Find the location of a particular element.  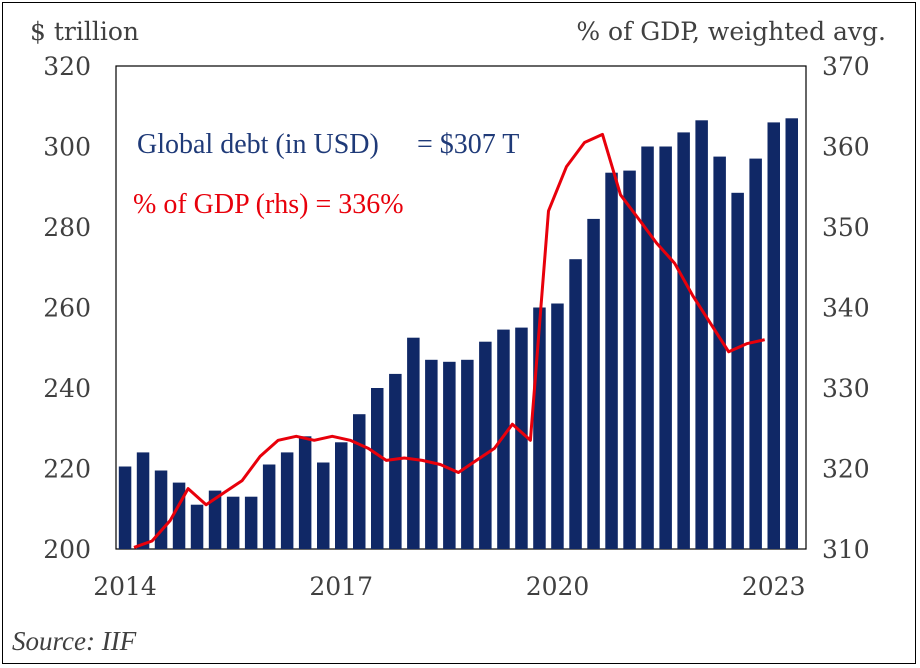

left-tick-label: 320 is located at coordinates (67, 66).